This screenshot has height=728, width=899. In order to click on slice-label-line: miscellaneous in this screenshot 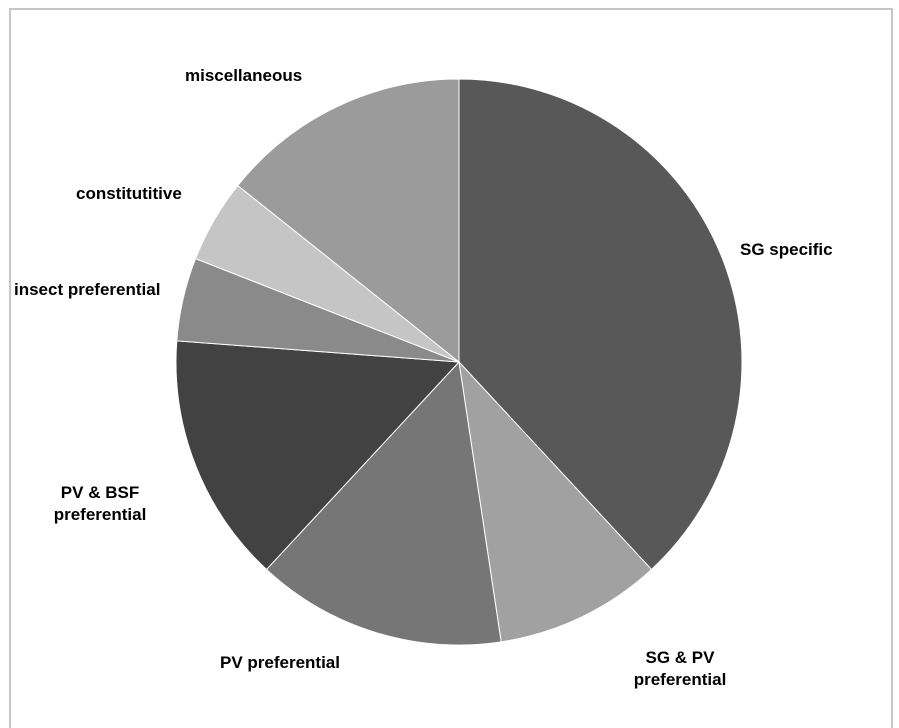, I will do `click(243, 75)`.